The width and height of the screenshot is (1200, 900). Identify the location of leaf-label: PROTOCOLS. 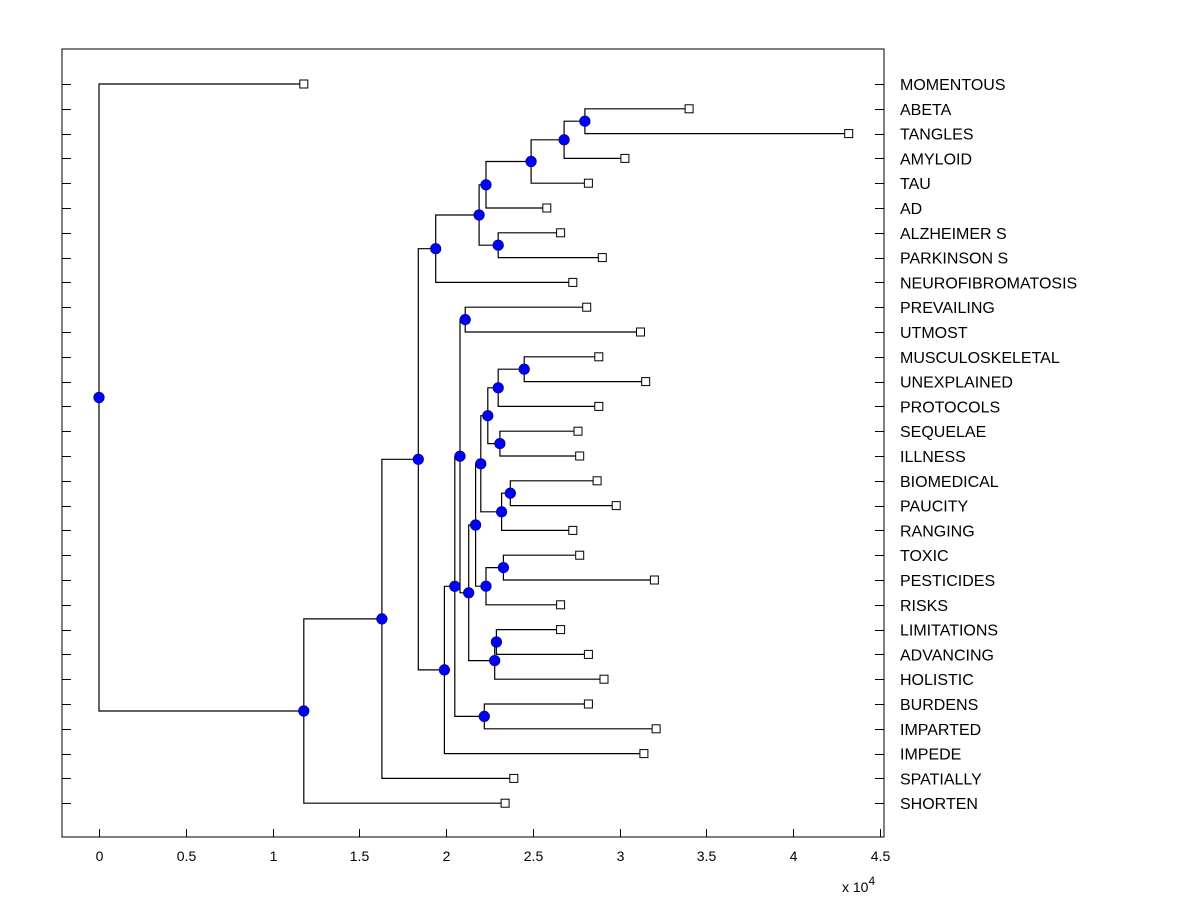
(950, 407).